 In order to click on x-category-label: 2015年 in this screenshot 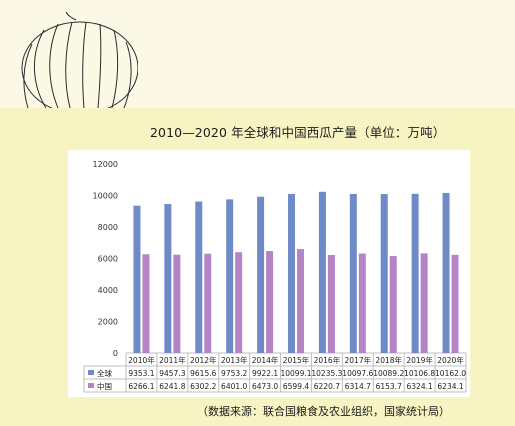, I will do `click(296, 360)`.